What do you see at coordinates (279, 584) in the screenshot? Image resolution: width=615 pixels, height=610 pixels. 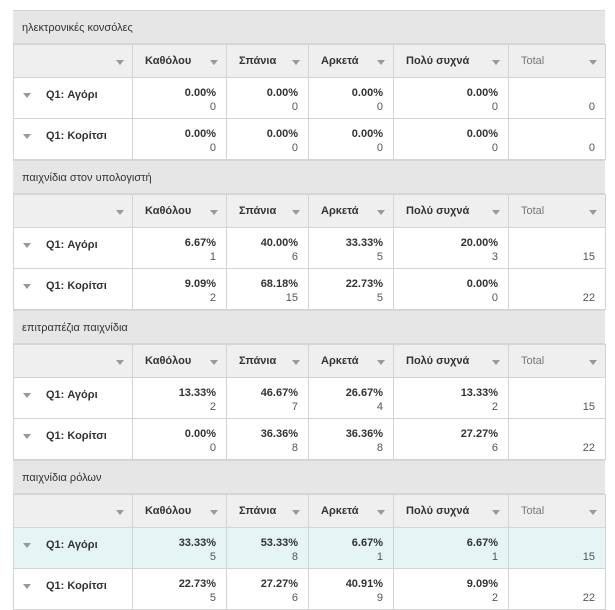 I see `percent-value: 27.27%` at bounding box center [279, 584].